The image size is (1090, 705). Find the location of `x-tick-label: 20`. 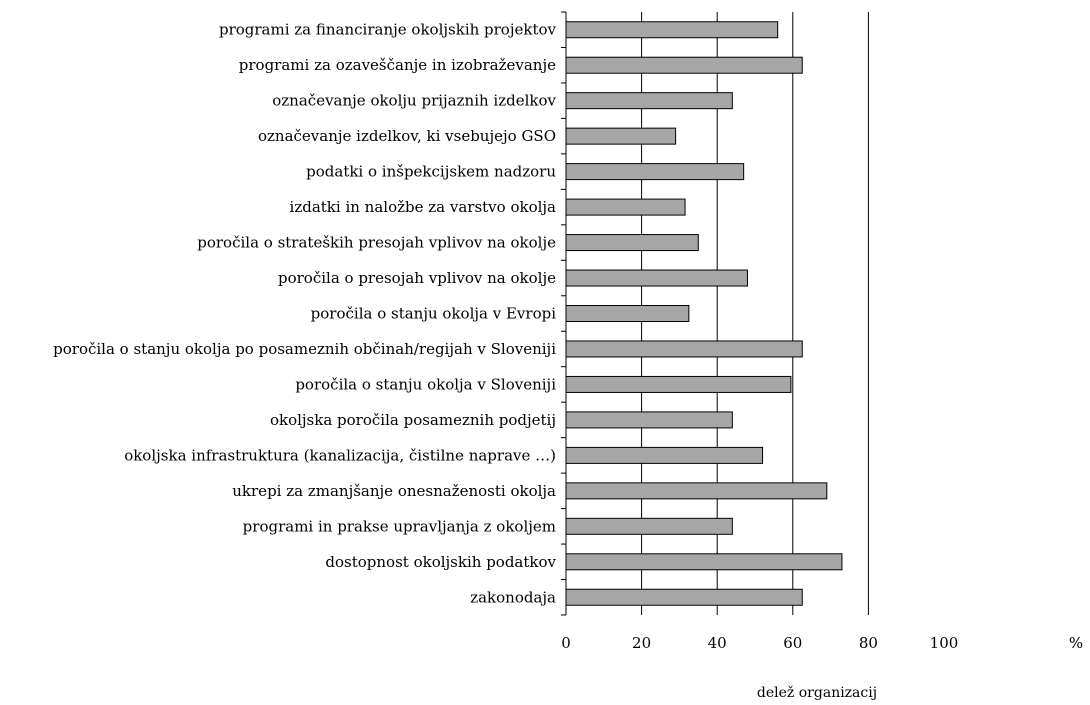

x-tick-label: 20 is located at coordinates (641, 643).